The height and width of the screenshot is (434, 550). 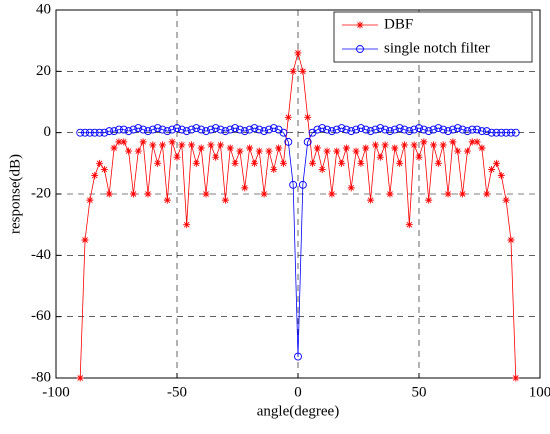 I want to click on legend-label: single notch filter, so click(x=437, y=48).